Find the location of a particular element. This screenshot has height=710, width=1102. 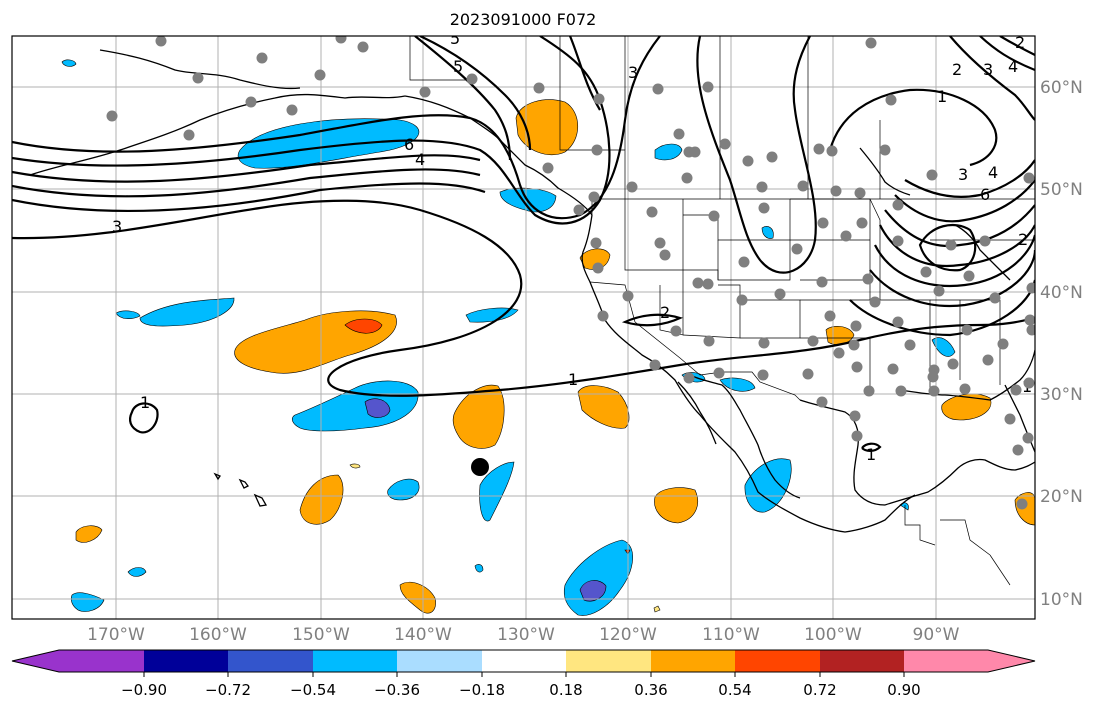

colorbar-tick-label: 0.36 is located at coordinates (650, 690).